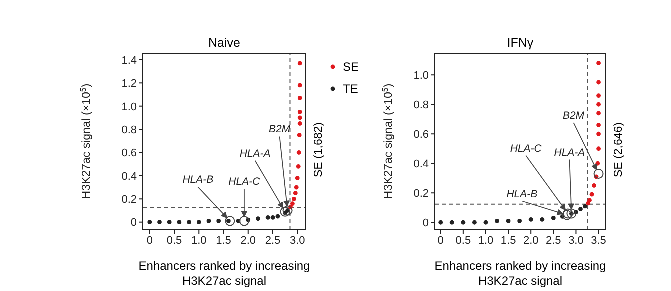 The width and height of the screenshot is (671, 291). I want to click on chart-title: IFNγ, so click(520, 43).